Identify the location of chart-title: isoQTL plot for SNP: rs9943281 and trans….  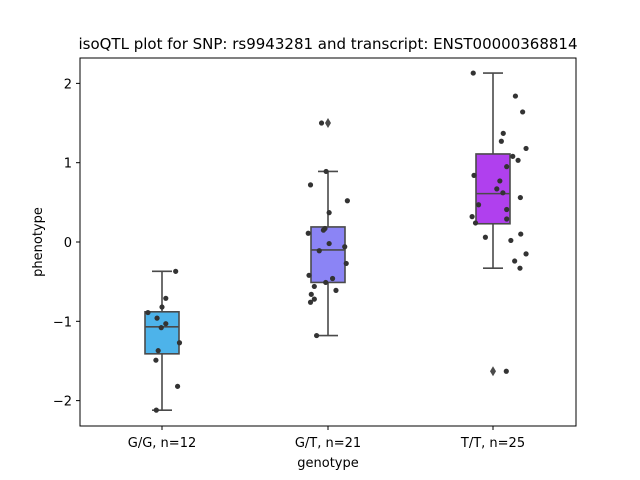
(327, 44).